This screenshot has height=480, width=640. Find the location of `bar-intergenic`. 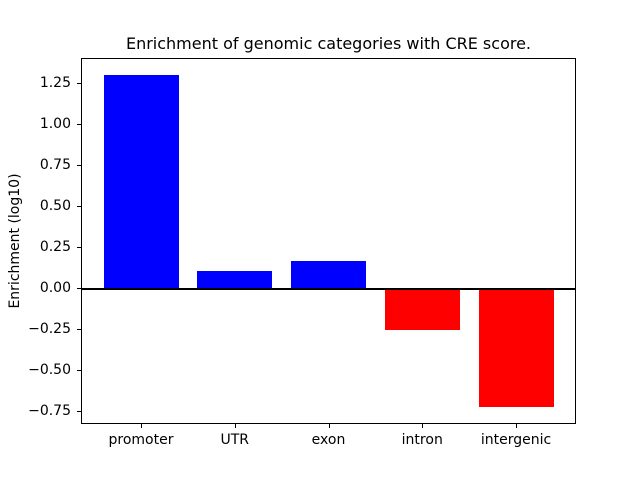

bar-intergenic is located at coordinates (516, 347).